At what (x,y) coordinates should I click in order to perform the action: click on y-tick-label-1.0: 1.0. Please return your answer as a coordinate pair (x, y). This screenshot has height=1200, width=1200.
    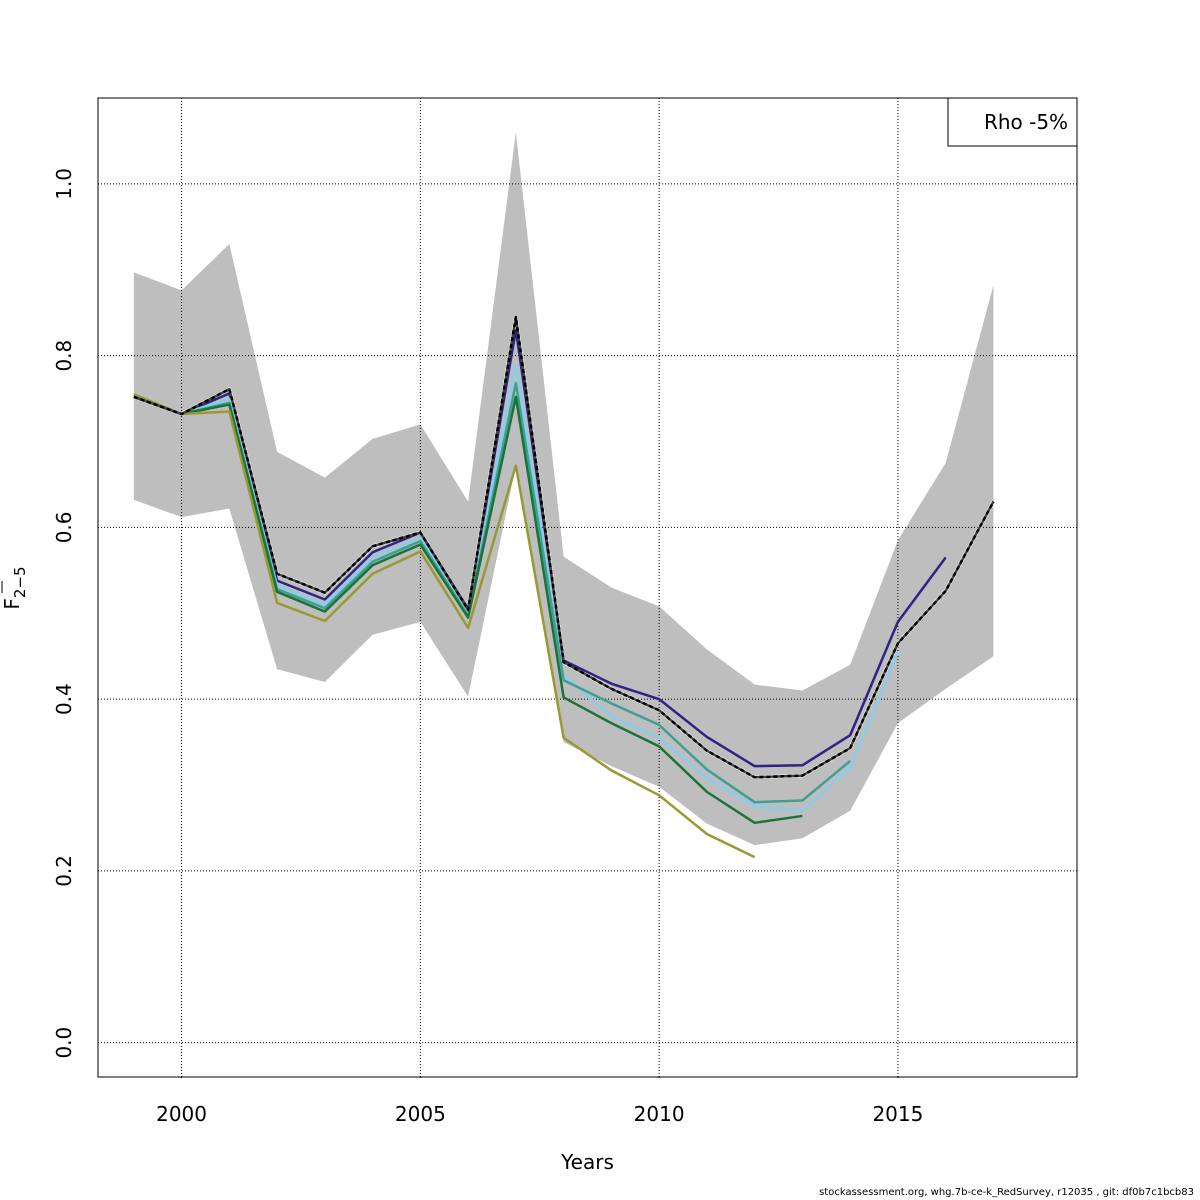
    Looking at the image, I should click on (64, 184).